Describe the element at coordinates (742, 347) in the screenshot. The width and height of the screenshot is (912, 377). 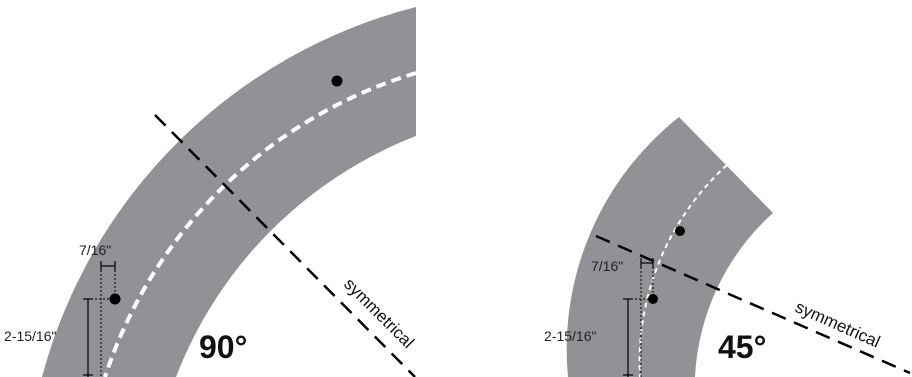
I see `angle-label-45: 45°` at that location.